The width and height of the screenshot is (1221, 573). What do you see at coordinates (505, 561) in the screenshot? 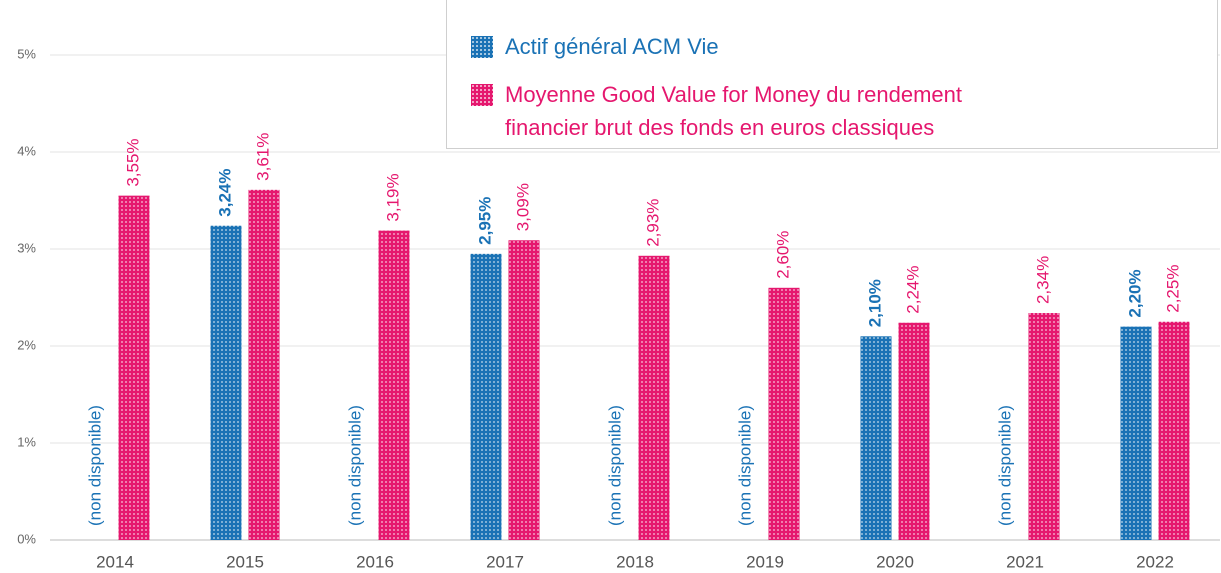
I see `x-tick-label: 2017` at bounding box center [505, 561].